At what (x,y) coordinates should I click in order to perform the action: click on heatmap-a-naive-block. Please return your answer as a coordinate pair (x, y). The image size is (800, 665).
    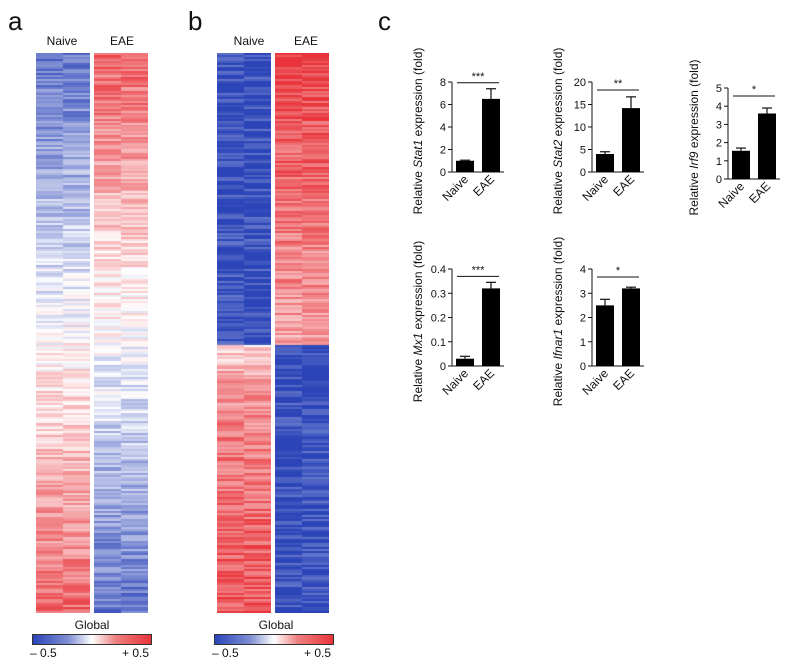
    Looking at the image, I should click on (63, 333).